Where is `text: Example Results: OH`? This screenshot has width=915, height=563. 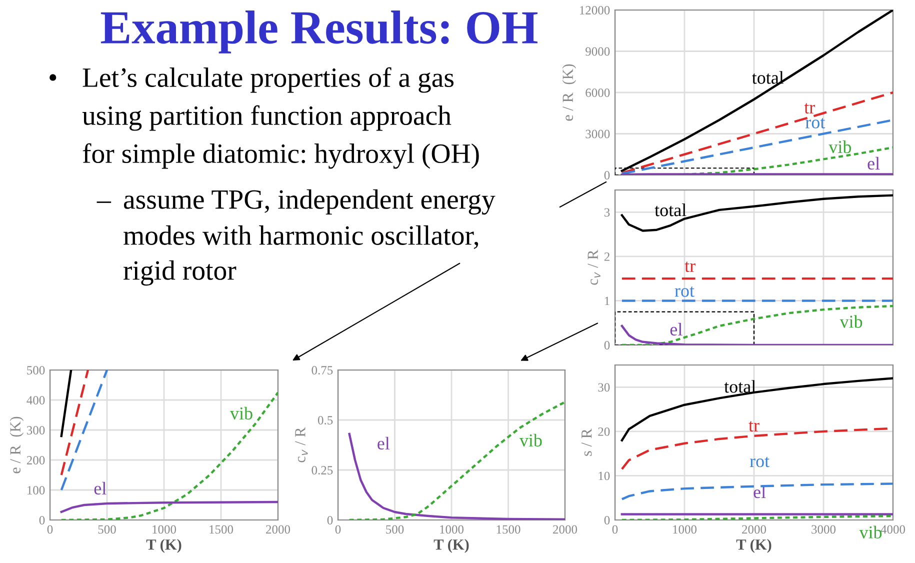 text: Example Results: OH is located at coordinates (319, 32).